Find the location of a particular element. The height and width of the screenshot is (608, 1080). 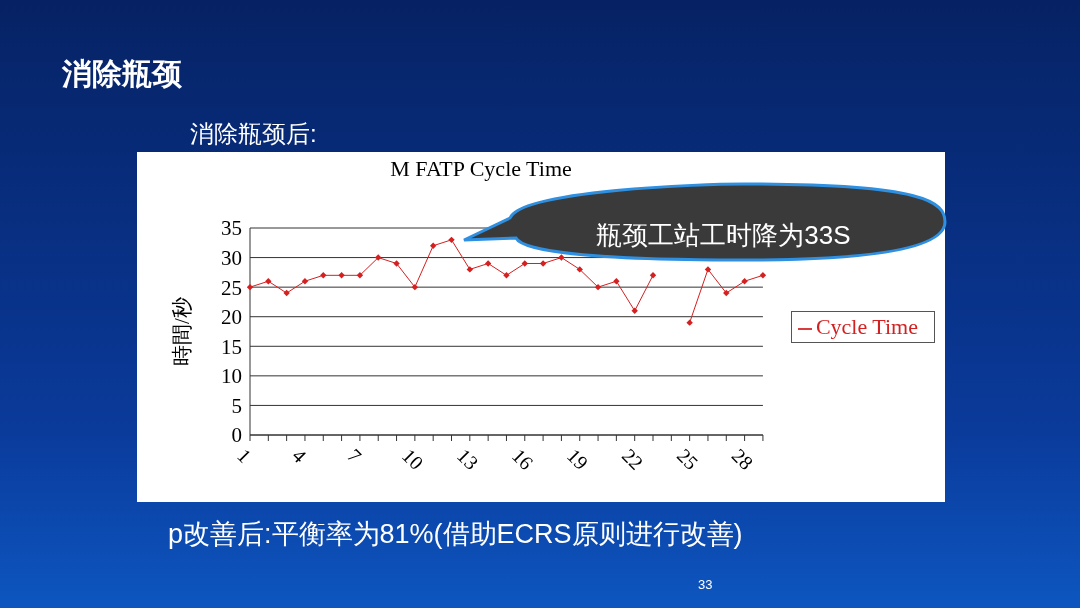

x-tick-label: 19 is located at coordinates (577, 459).